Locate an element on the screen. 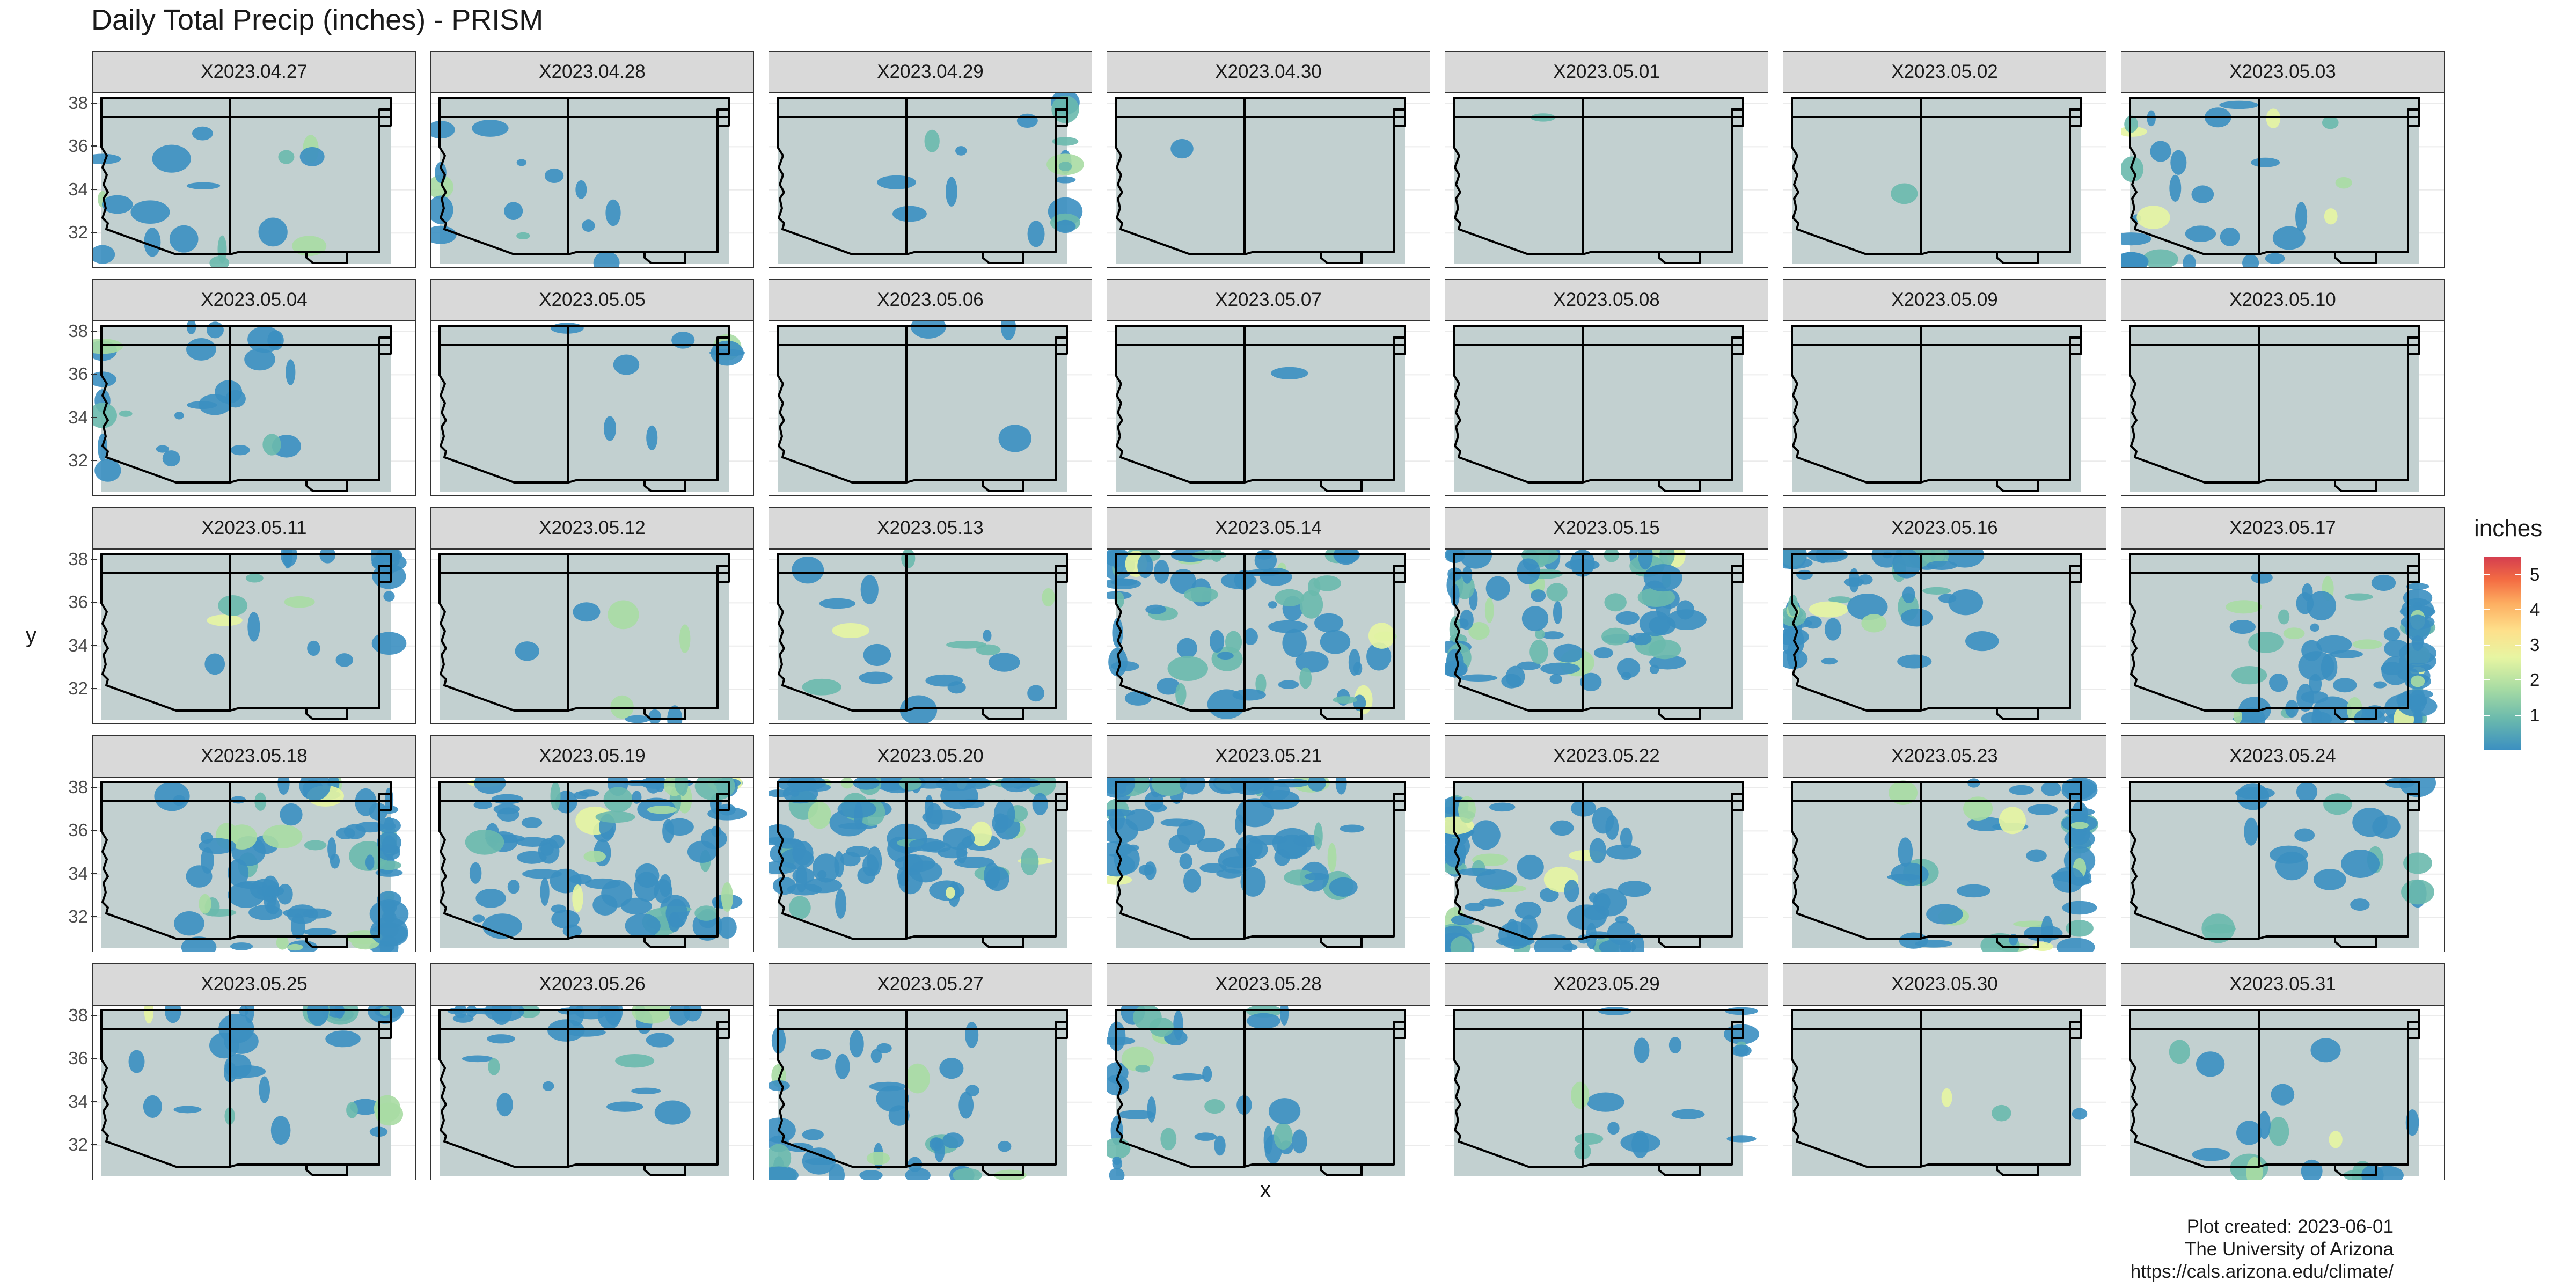 The image size is (2576, 1288). legend-tick-mark is located at coordinates (2487, 715).